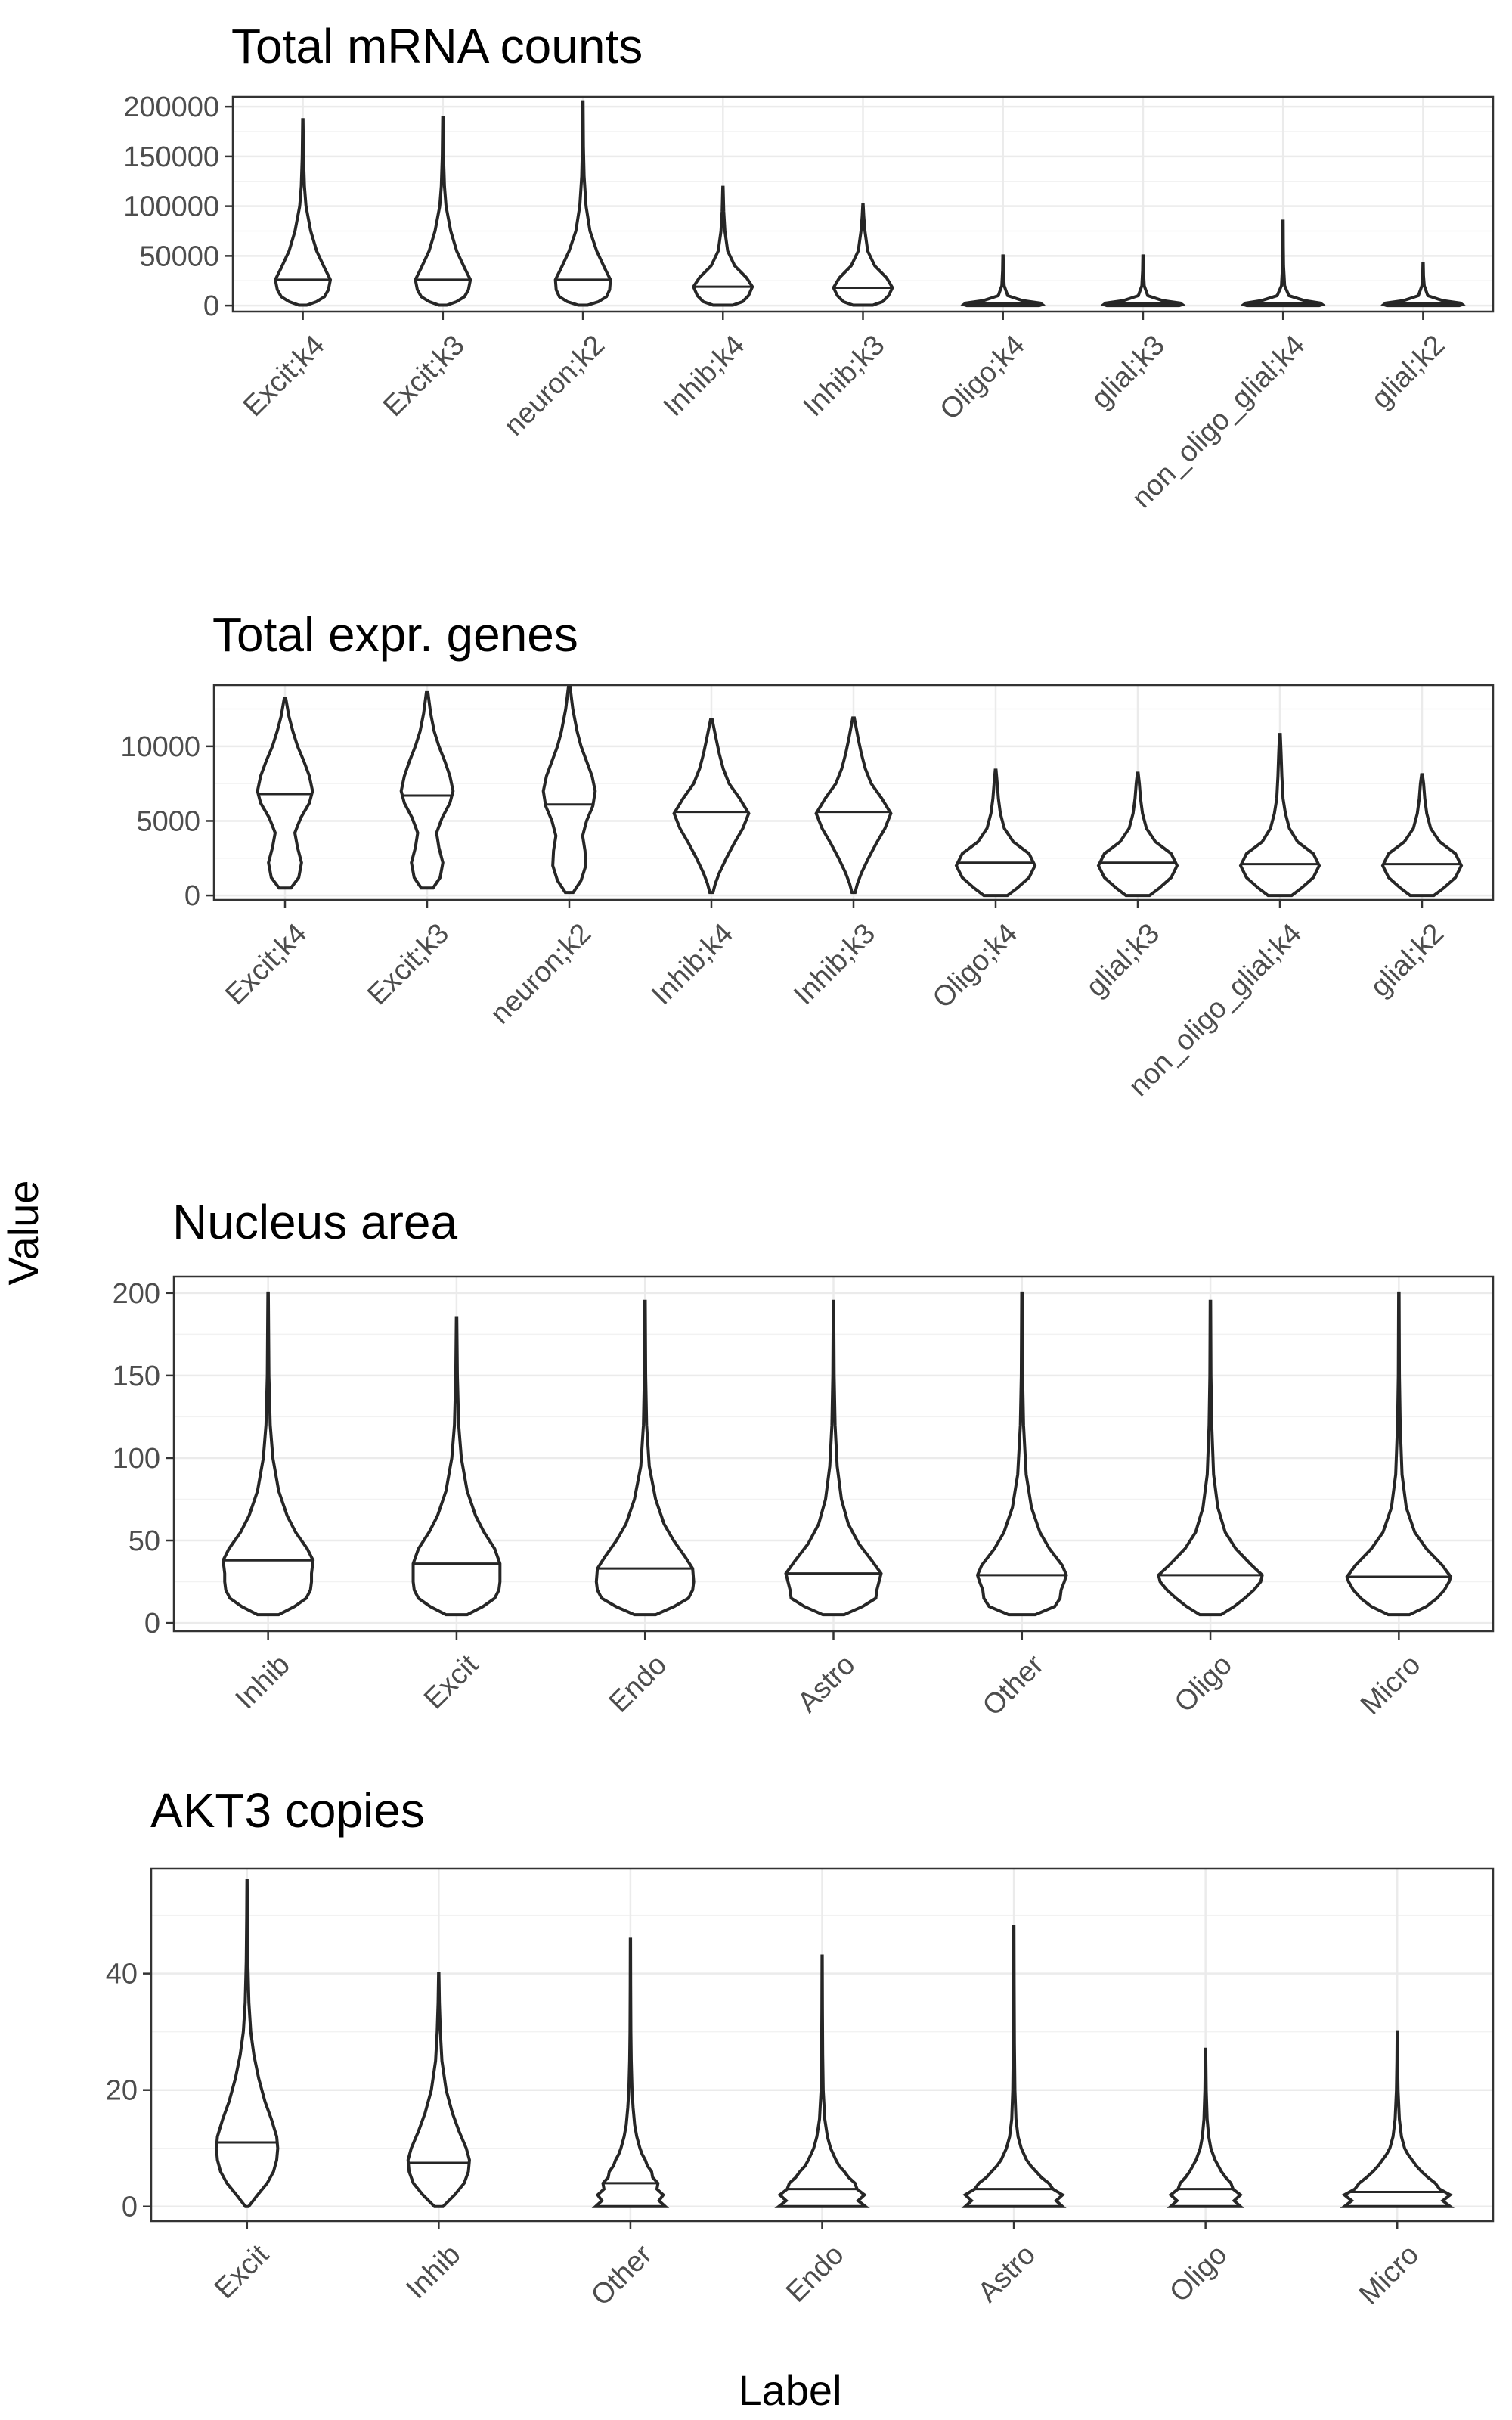 Image resolution: width=1512 pixels, height=2420 pixels. Describe the element at coordinates (136, 1459) in the screenshot. I see `y-tick-label: 100` at that location.